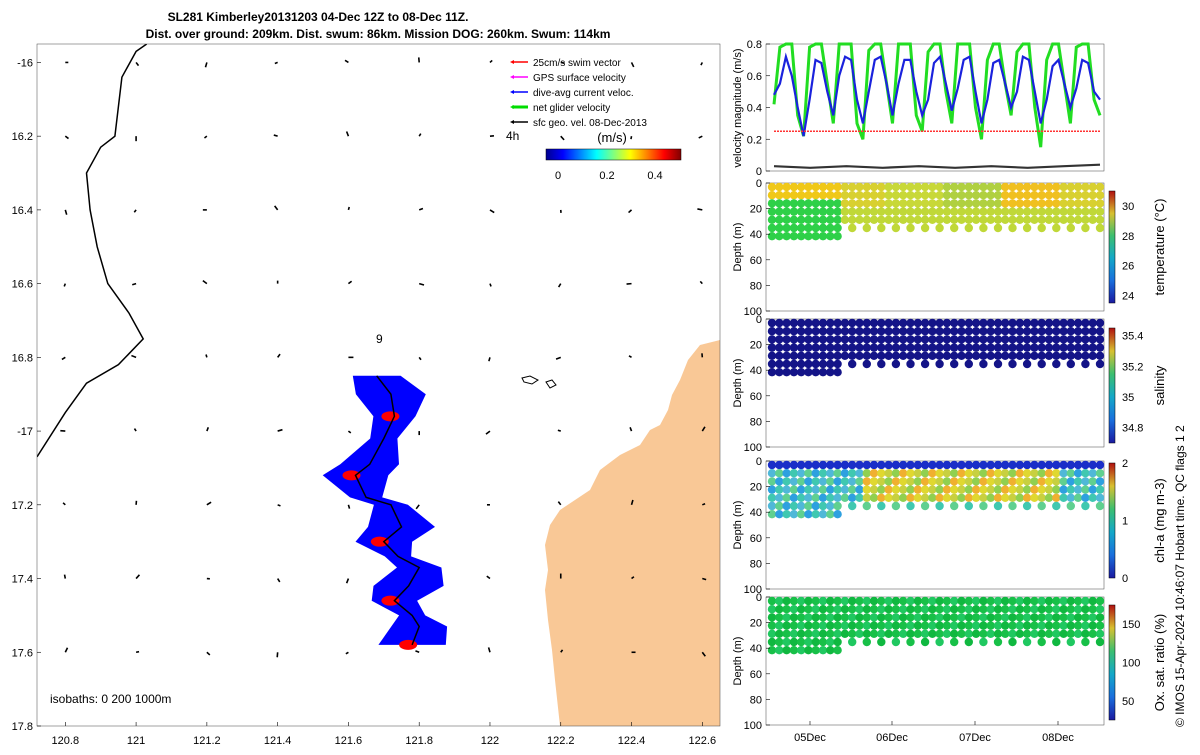 This screenshot has height=755, width=1200. Describe the element at coordinates (1132, 429) in the screenshot. I see `section-colorbar-tick: 34.8` at that location.